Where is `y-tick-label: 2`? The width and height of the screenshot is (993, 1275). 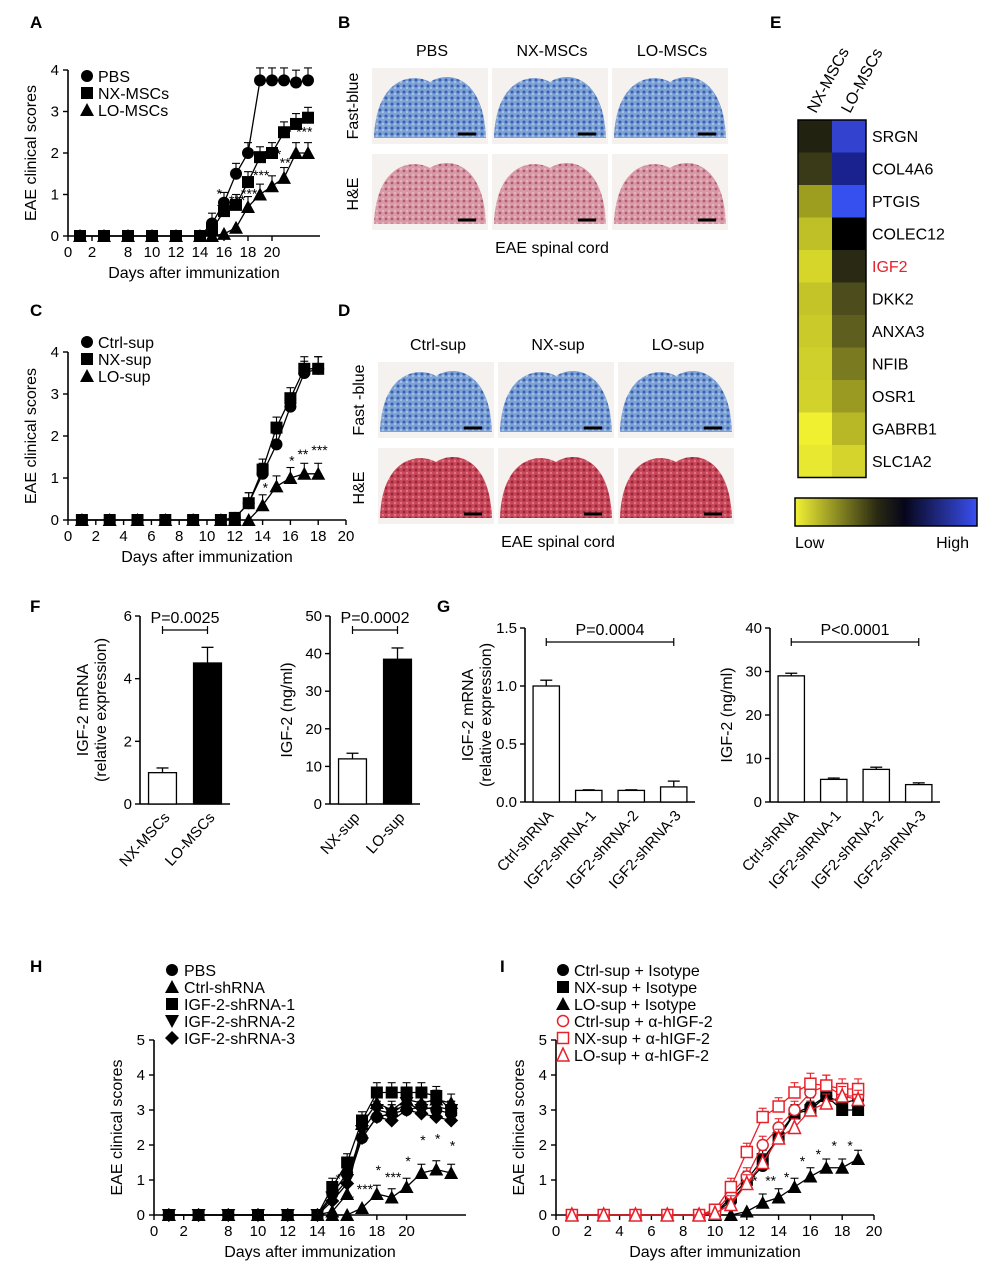
y-tick-label: 2 is located at coordinates (543, 1145).